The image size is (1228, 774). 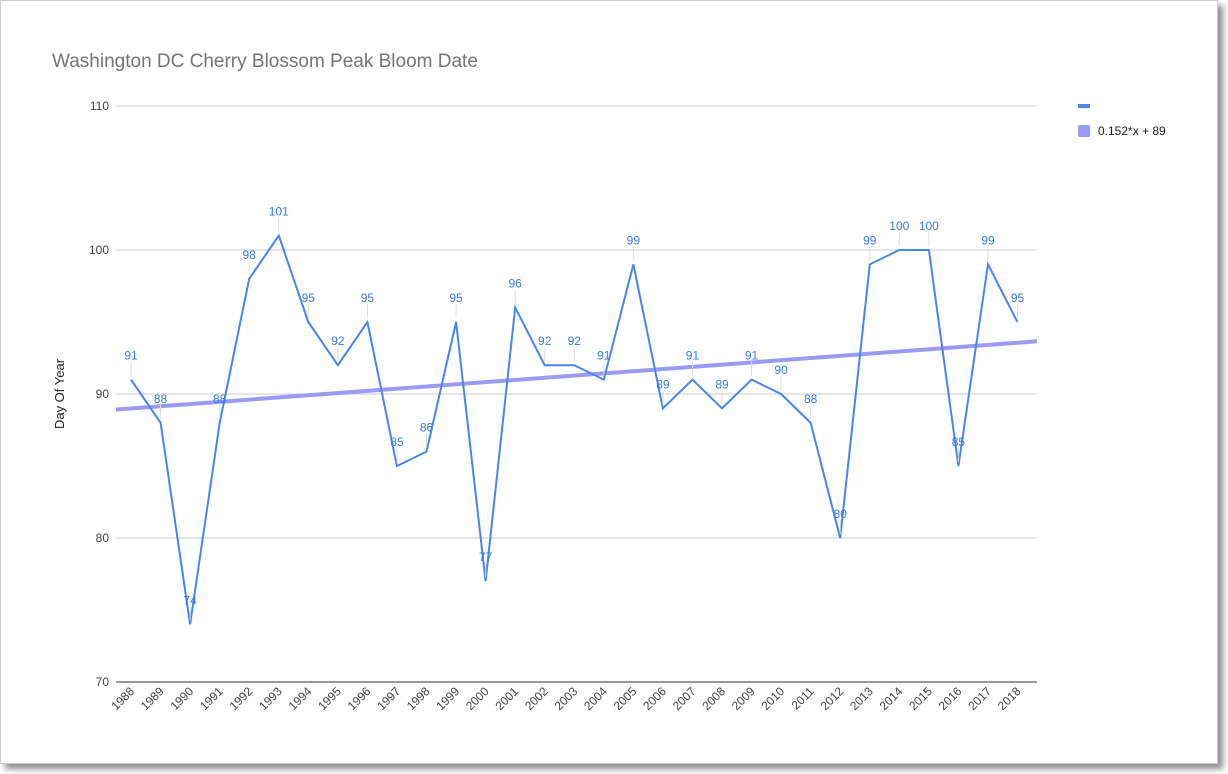 I want to click on y-tick-label: 100, so click(x=99, y=250).